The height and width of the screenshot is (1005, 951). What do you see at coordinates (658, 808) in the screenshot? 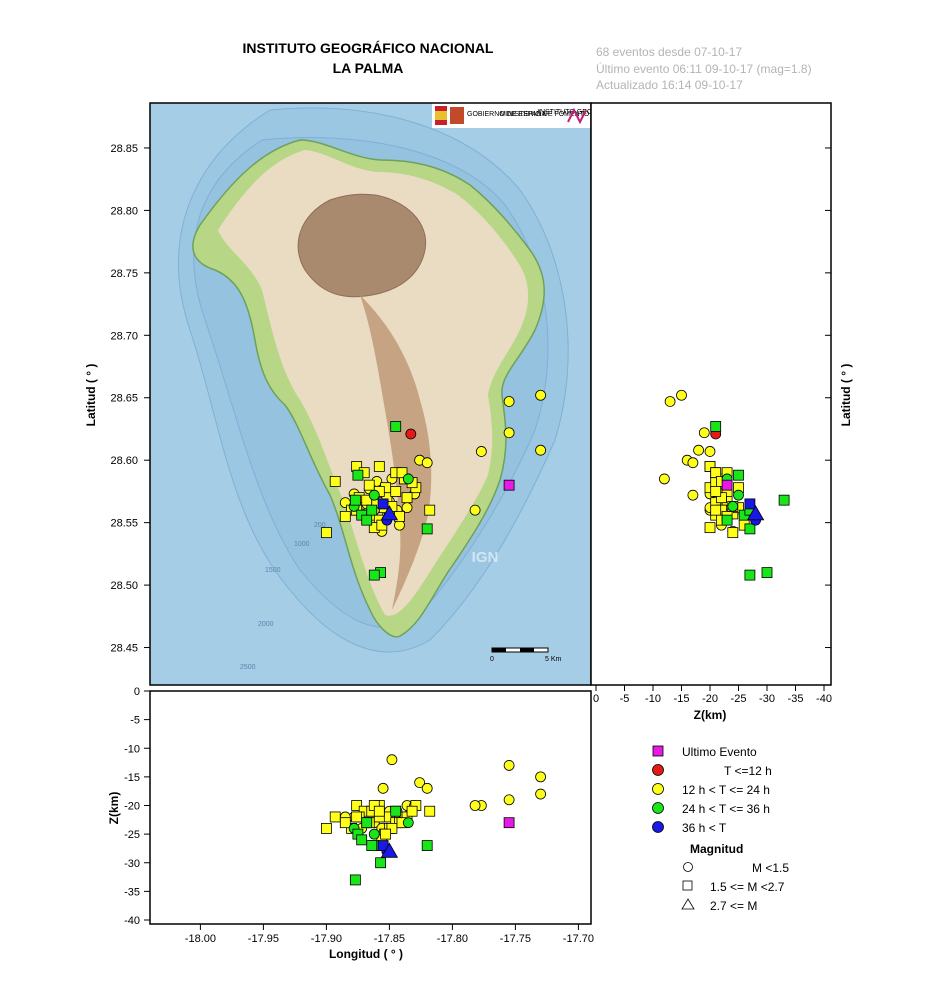
I see `legend-marker-t36` at bounding box center [658, 808].